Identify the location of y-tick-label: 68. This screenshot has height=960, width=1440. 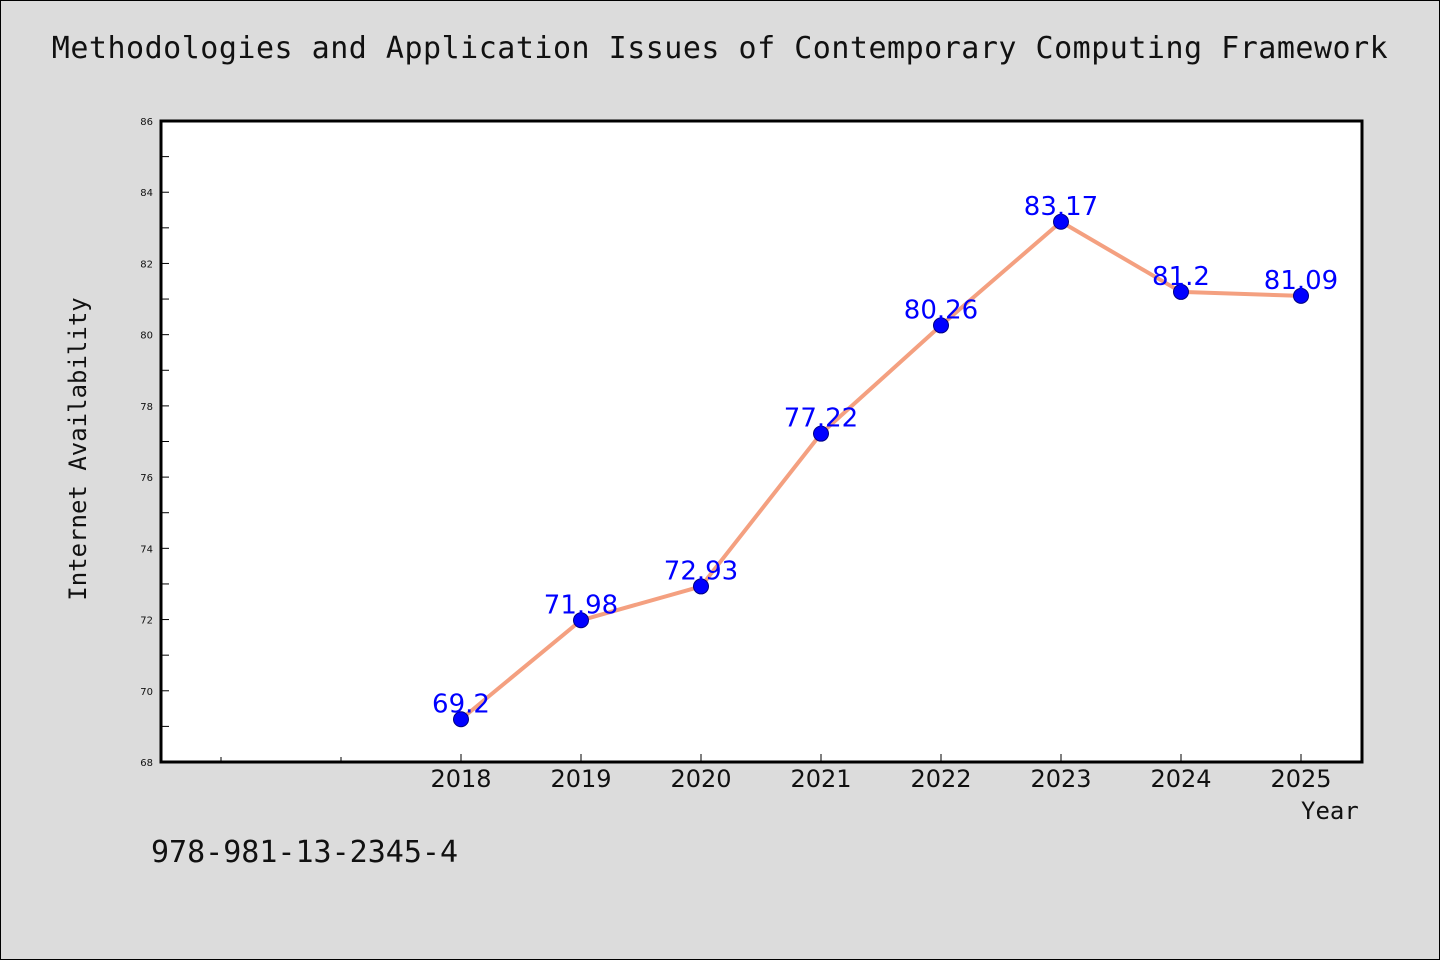
(146, 763).